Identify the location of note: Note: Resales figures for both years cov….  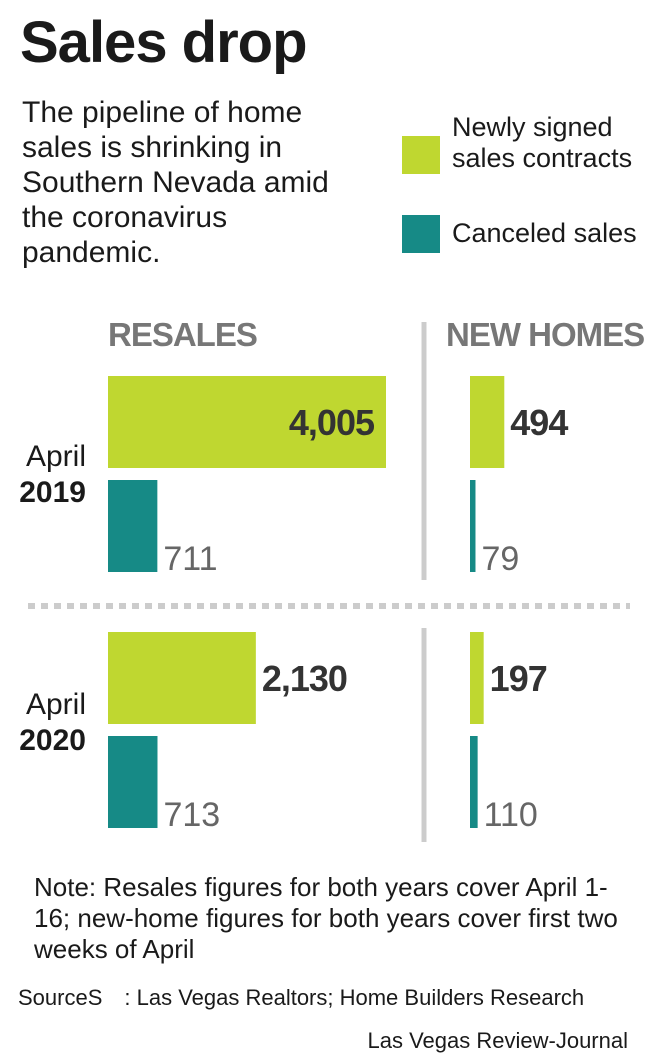
(326, 918).